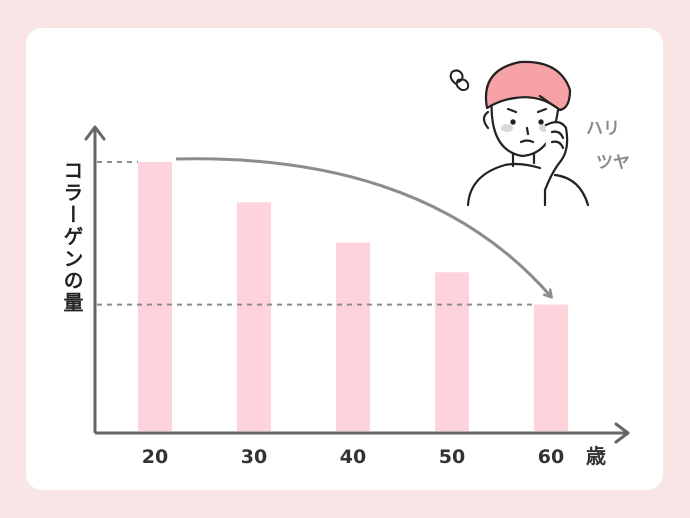 The height and width of the screenshot is (518, 690). I want to click on x-unit-label: 歳, so click(596, 456).